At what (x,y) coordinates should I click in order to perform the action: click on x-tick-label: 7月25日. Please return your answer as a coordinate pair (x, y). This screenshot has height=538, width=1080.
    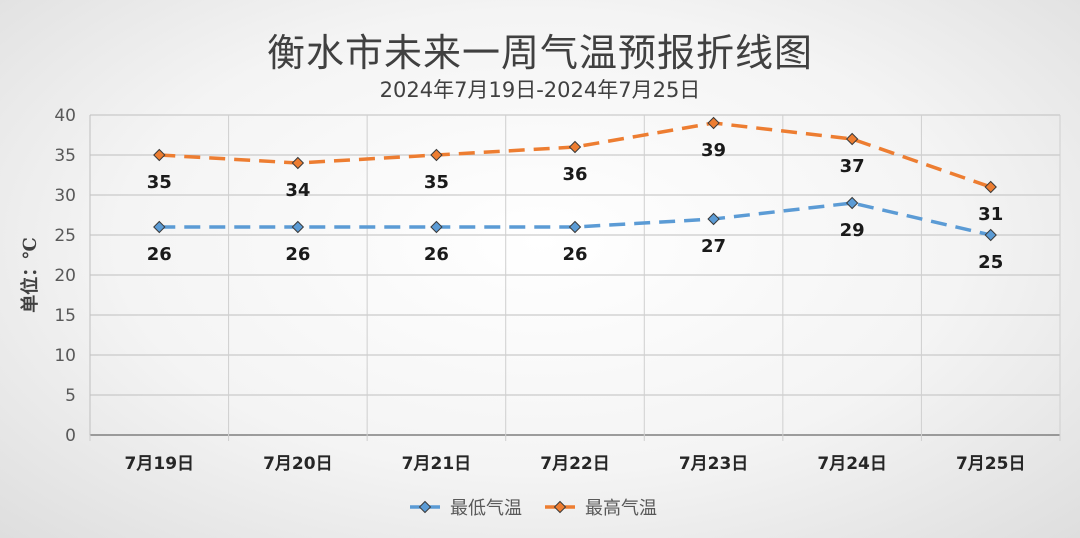
    Looking at the image, I should click on (991, 464).